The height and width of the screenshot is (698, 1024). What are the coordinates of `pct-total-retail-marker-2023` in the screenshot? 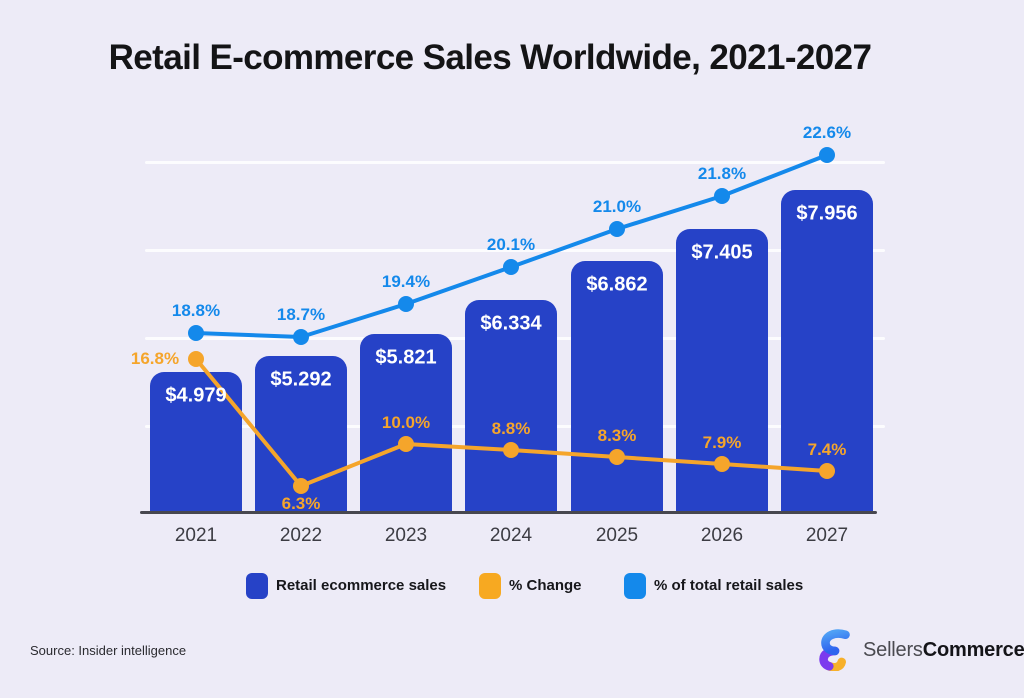 It's located at (406, 304).